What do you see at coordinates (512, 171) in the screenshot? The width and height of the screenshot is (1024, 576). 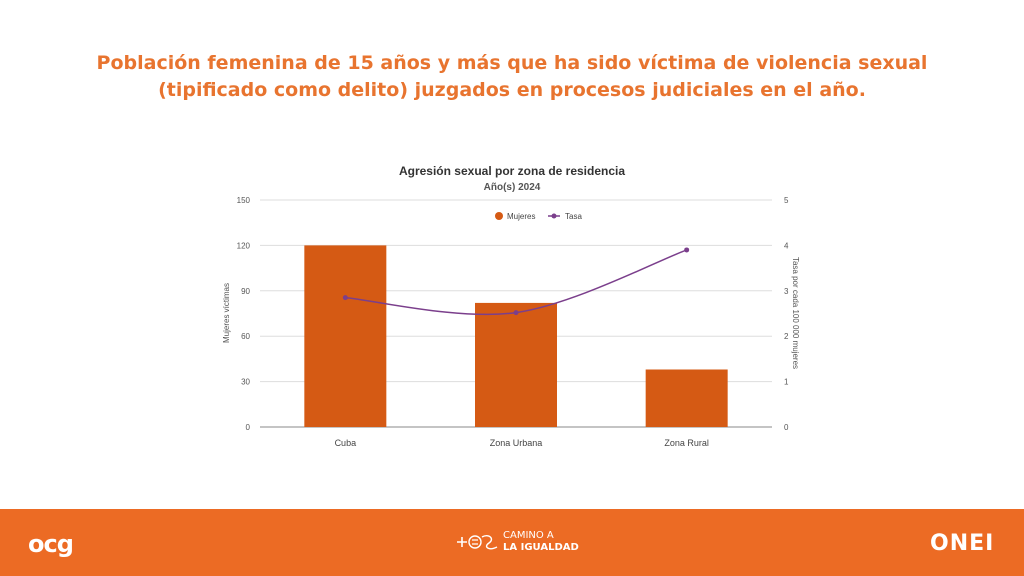 I see `chart-title: Agresión sexual por zona de residencia` at bounding box center [512, 171].